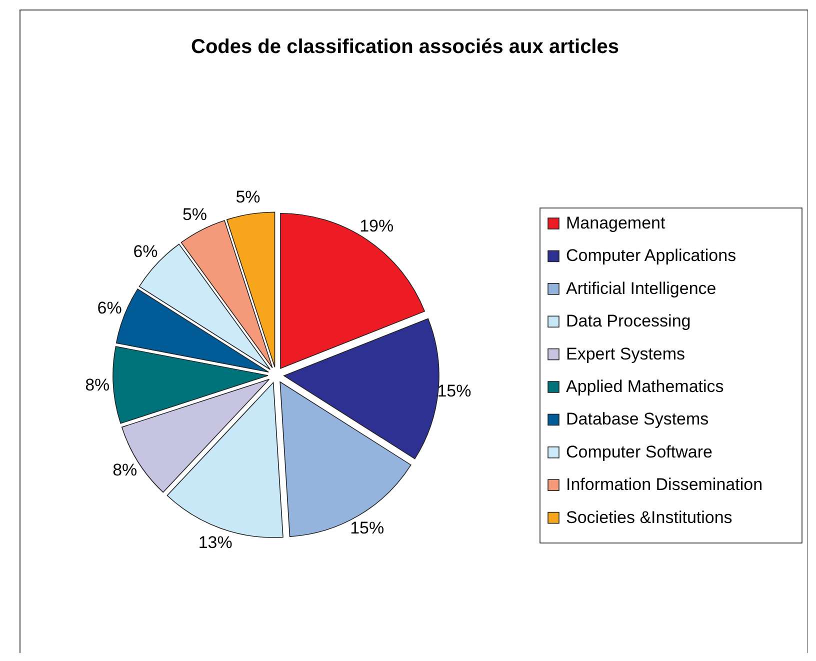 This screenshot has width=816, height=661. What do you see at coordinates (628, 321) in the screenshot?
I see `legend-label: Data Processing` at bounding box center [628, 321].